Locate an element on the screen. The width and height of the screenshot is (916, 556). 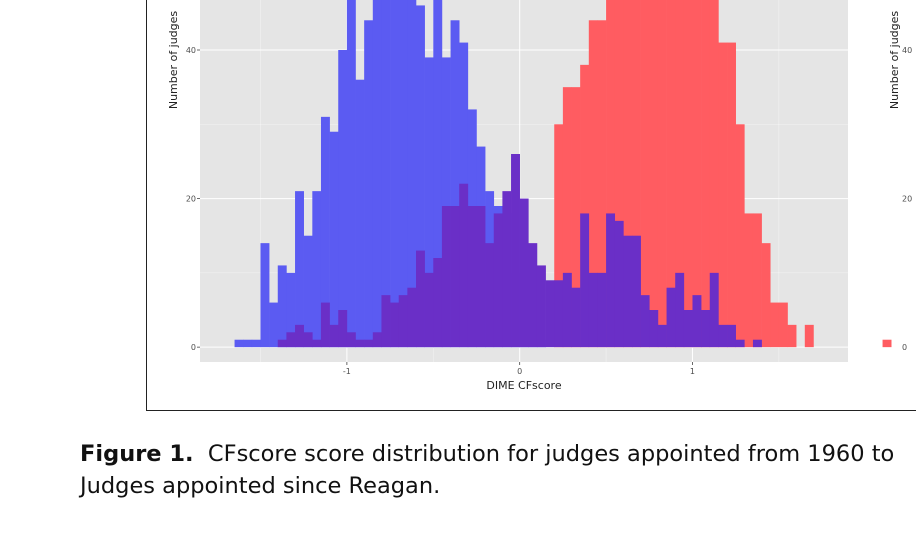
caption-line-2: Judges appointed since Reagan. is located at coordinates (260, 486).